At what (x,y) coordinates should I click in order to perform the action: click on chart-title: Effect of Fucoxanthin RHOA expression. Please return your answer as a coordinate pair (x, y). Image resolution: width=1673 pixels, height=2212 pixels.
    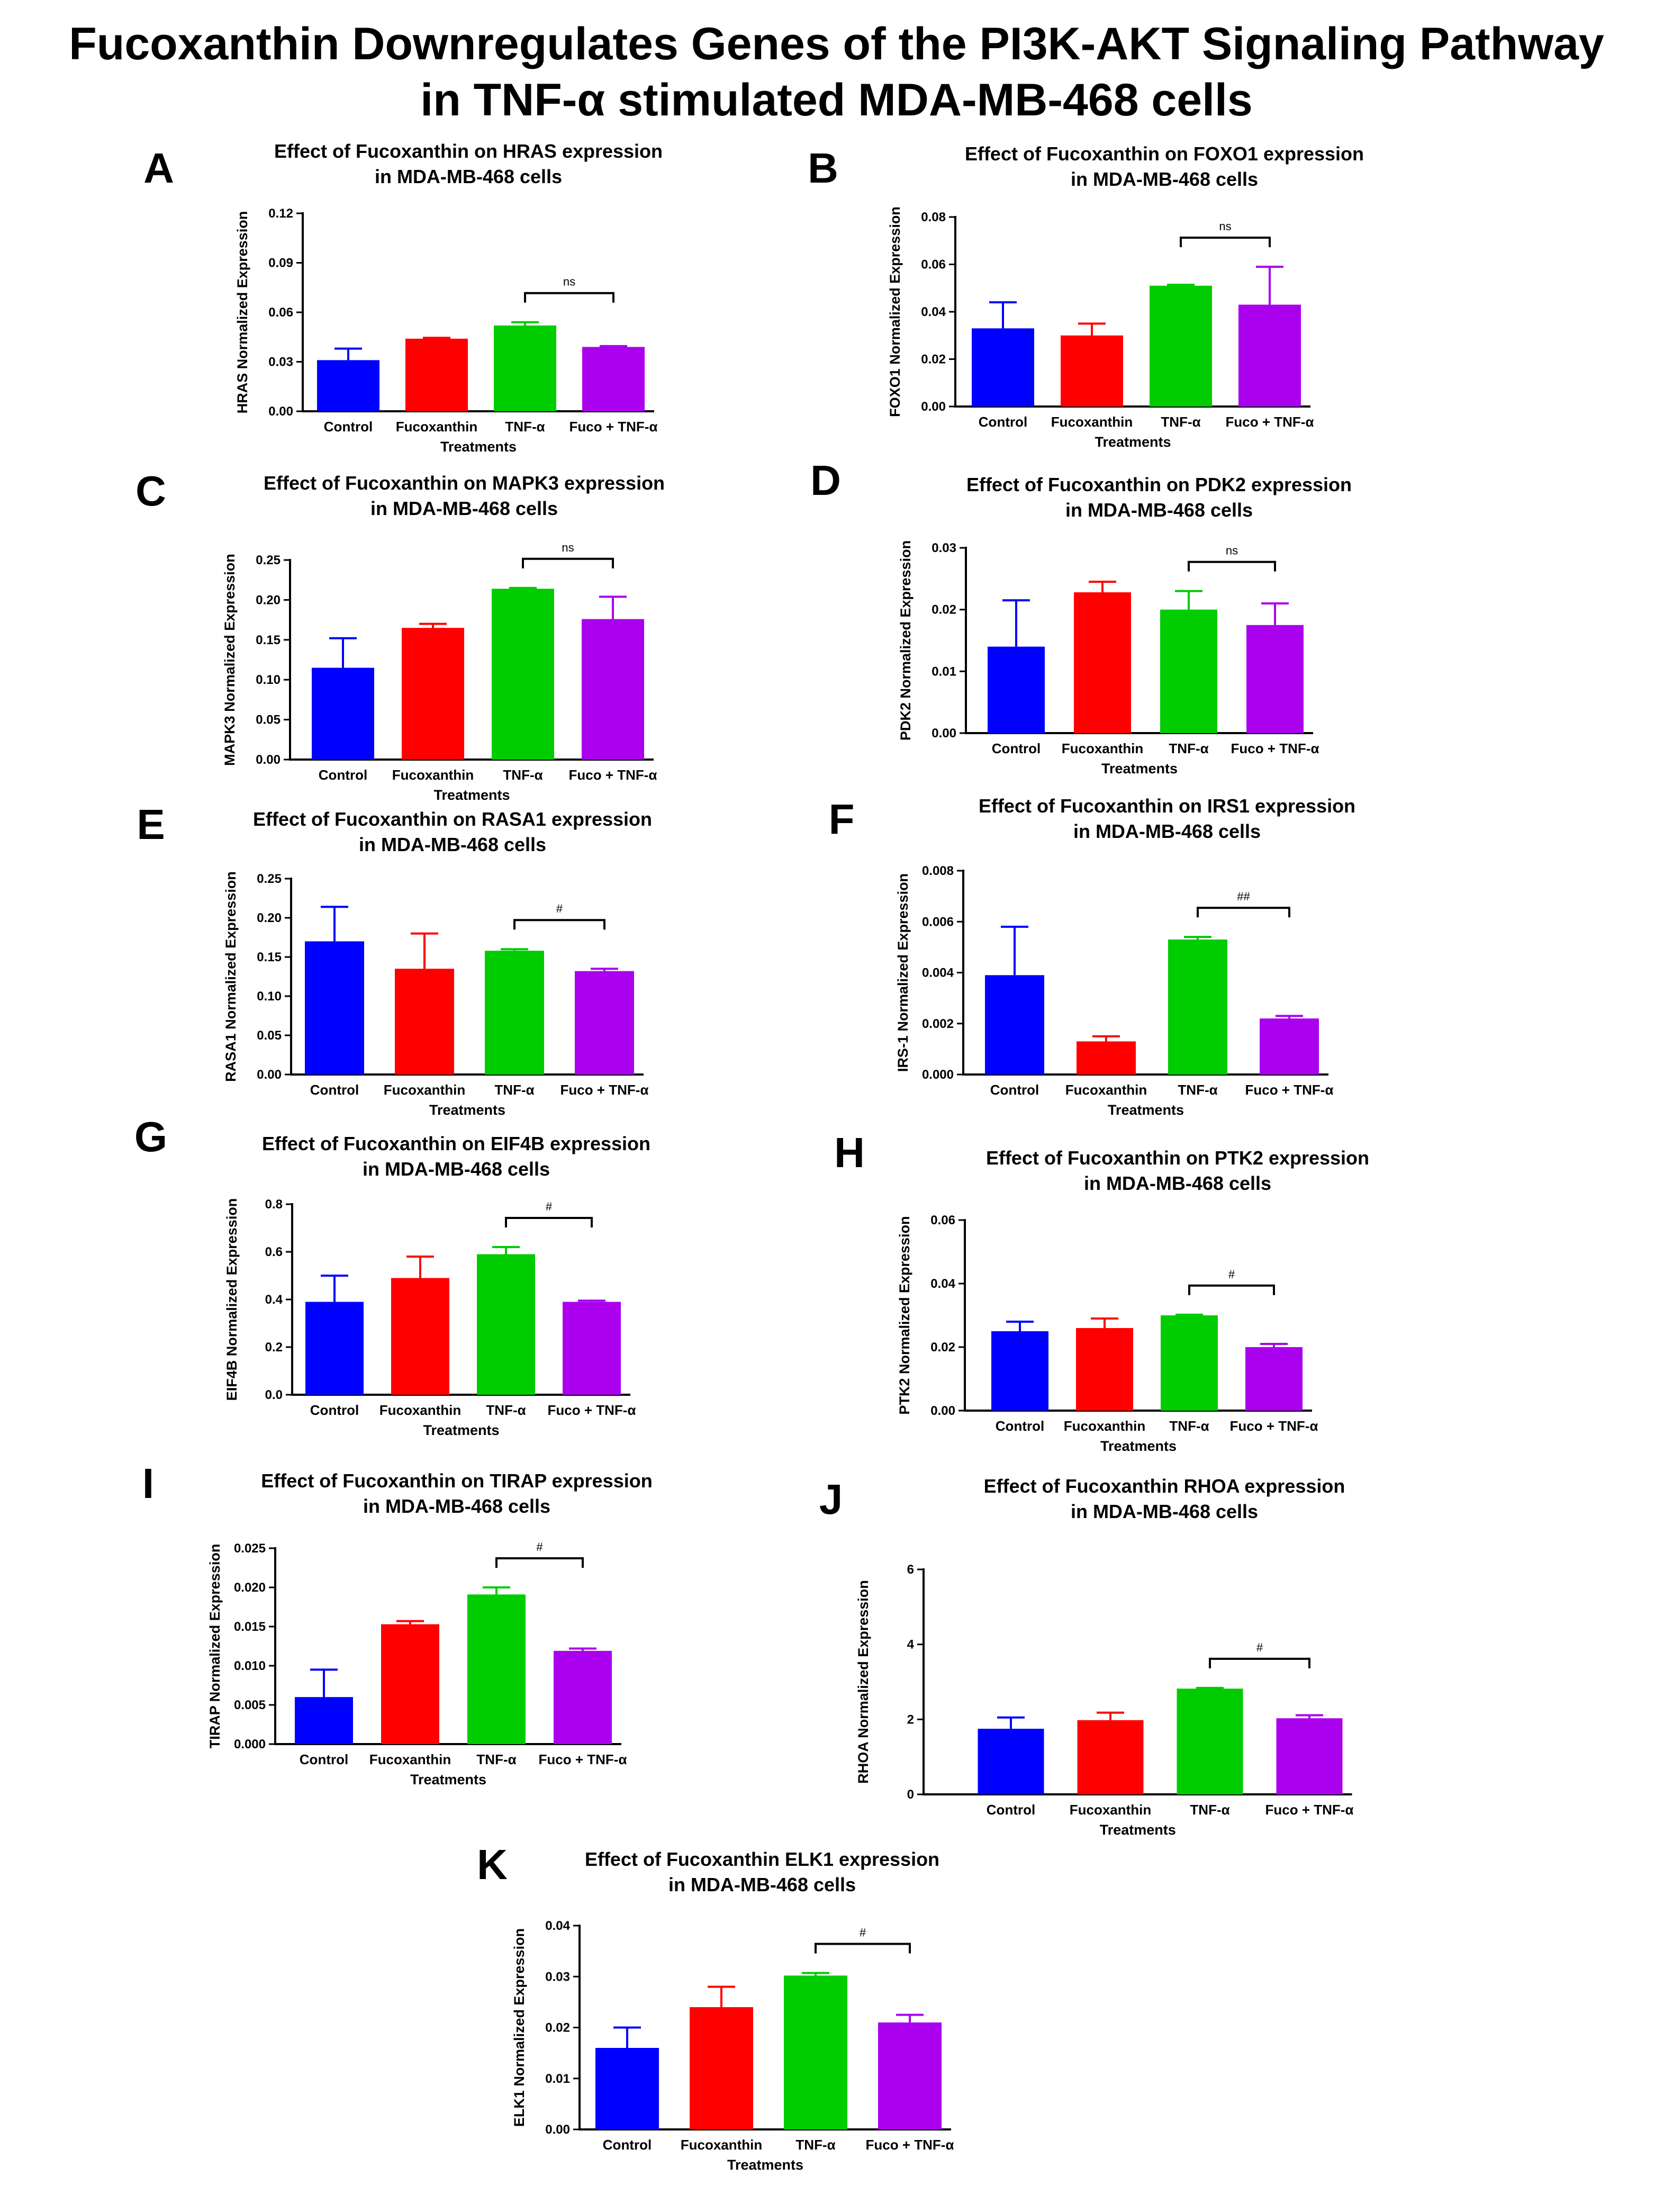
    Looking at the image, I should click on (1164, 1486).